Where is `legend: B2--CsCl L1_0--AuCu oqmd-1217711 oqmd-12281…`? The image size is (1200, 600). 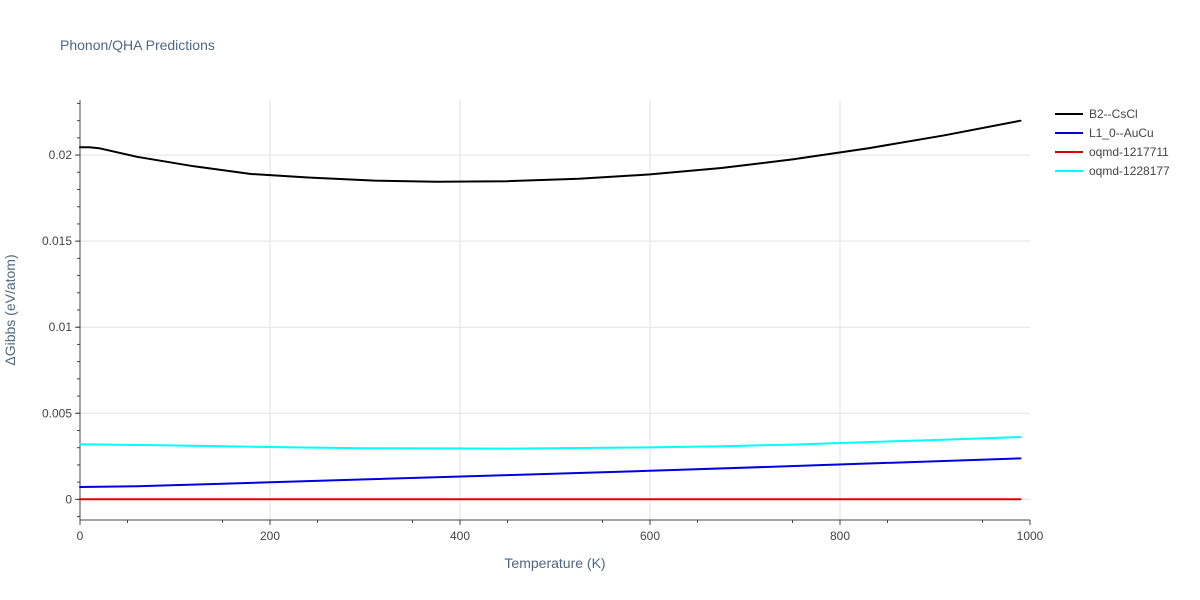 legend: B2--CsCl L1_0--AuCu oqmd-1217711 oqmd-12281… is located at coordinates (1112, 142).